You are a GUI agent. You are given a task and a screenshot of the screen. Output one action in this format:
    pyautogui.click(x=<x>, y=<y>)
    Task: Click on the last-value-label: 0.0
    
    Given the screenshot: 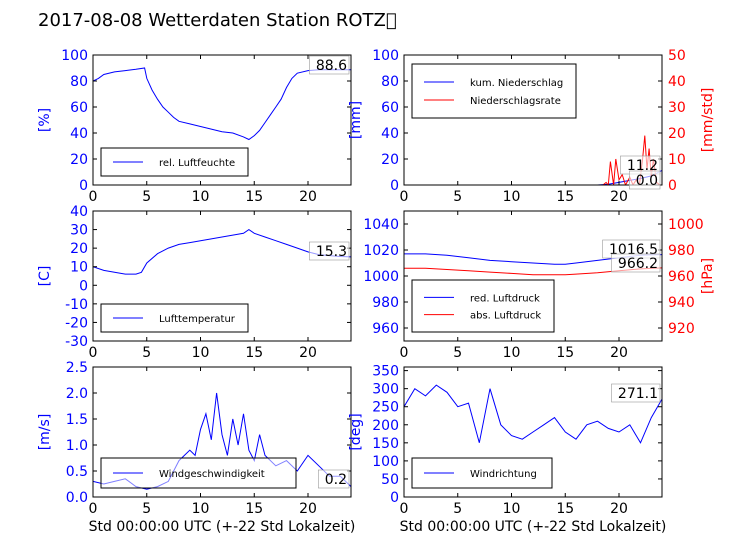 What is the action you would take?
    pyautogui.click(x=647, y=181)
    